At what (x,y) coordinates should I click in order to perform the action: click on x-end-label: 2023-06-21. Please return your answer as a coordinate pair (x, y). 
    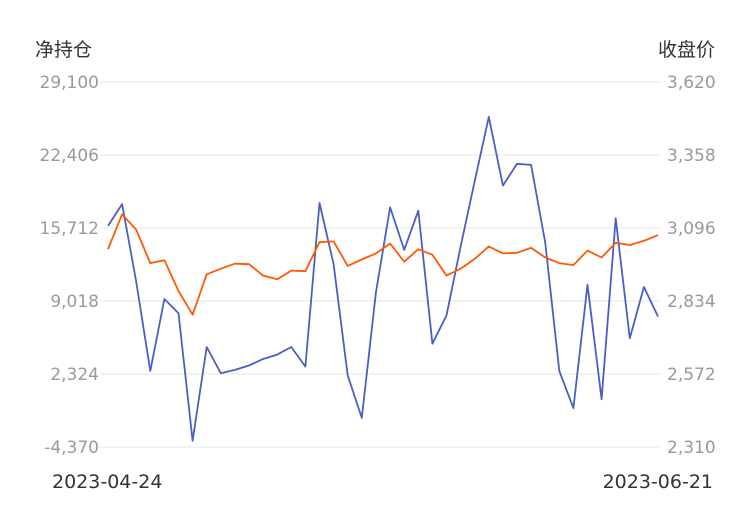
    Looking at the image, I should click on (658, 482).